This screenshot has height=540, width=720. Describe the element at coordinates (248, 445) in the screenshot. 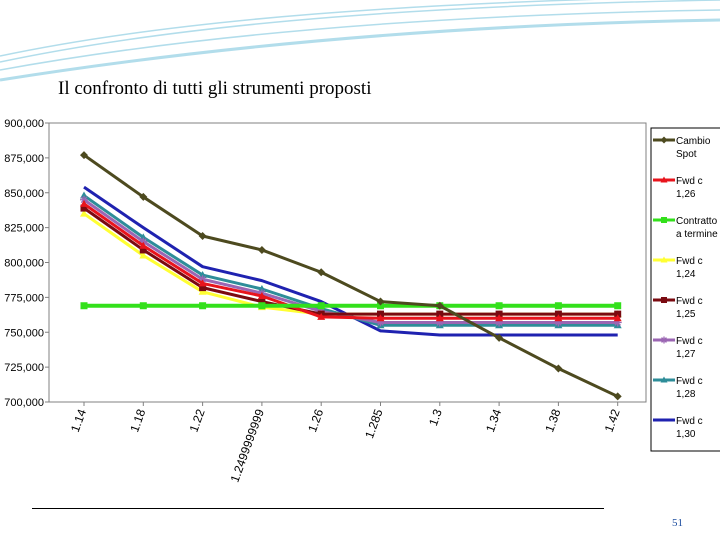

I see `x-tick-label: 1.2499999999` at that location.